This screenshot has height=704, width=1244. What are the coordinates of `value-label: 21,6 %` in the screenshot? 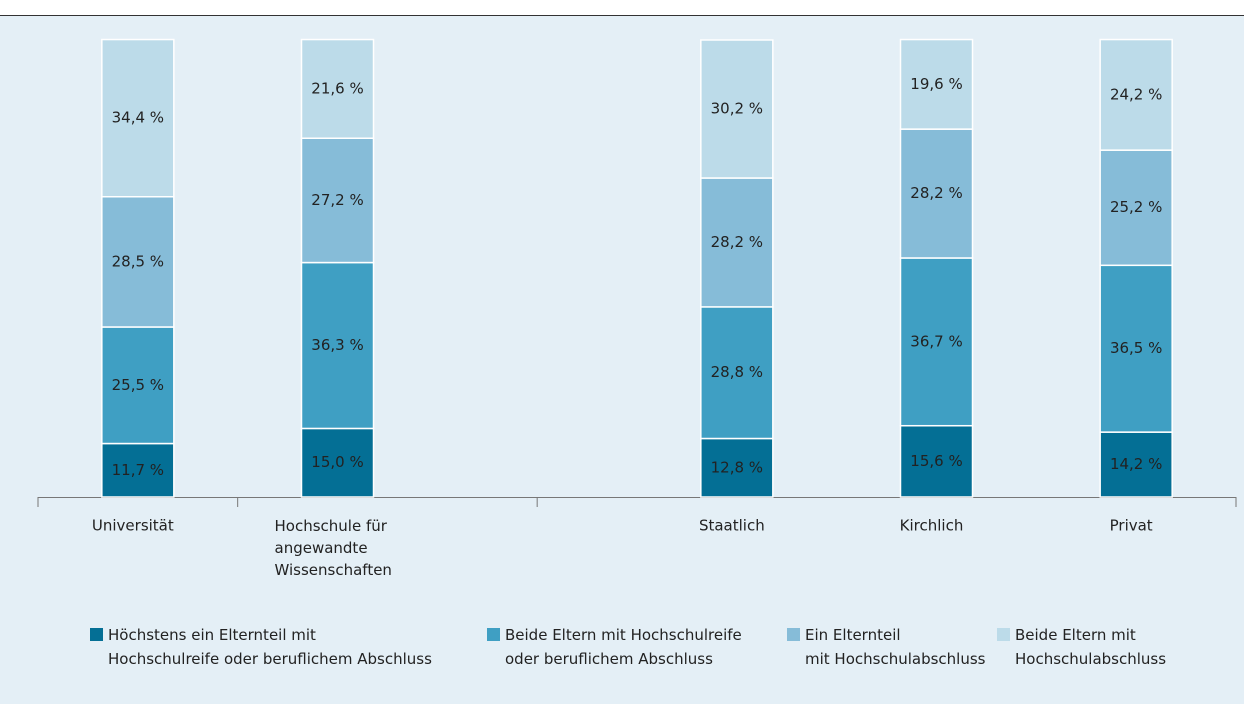 It's located at (337, 88).